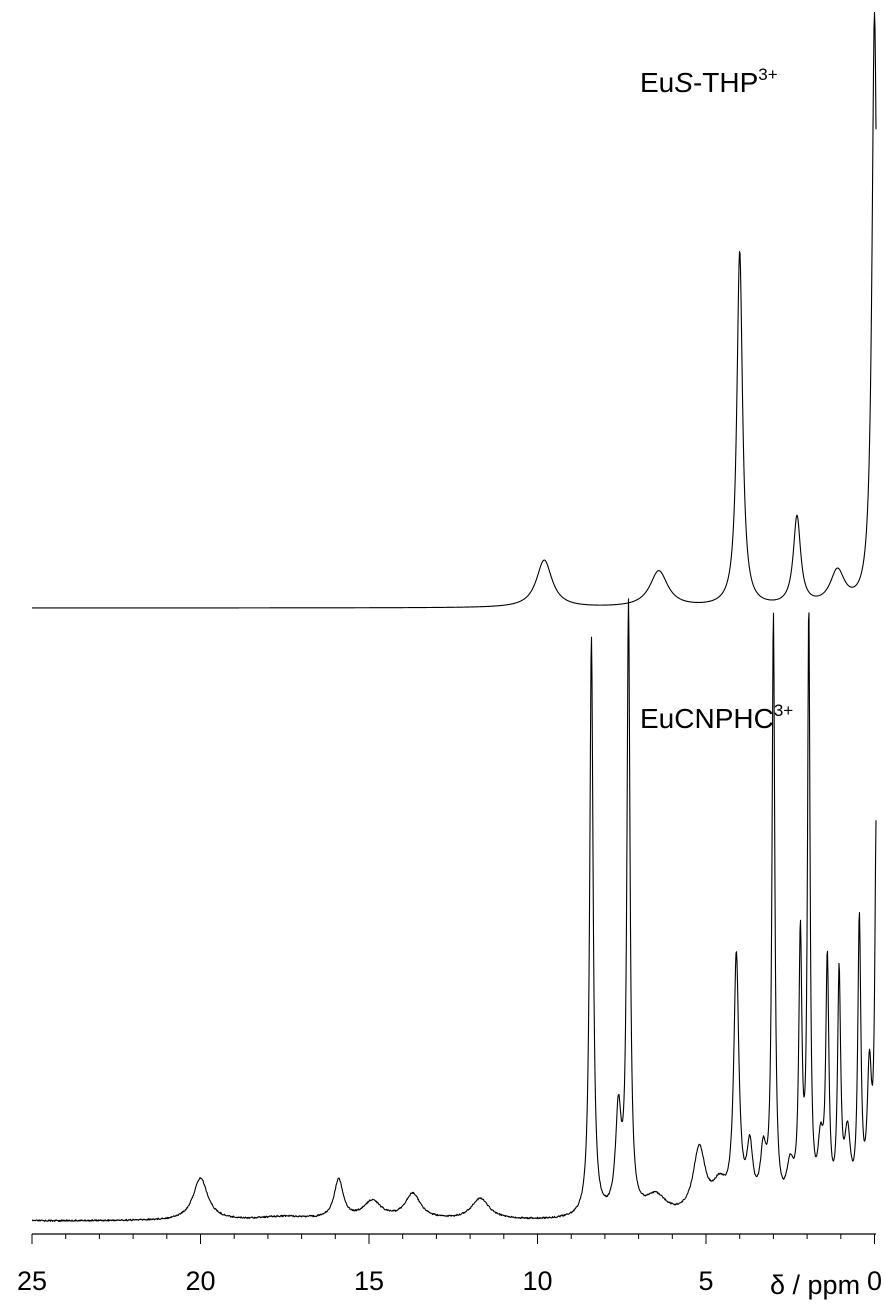 The height and width of the screenshot is (1308, 885). I want to click on legend-label-top-spectrum: EuS-THP3+, so click(709, 81).